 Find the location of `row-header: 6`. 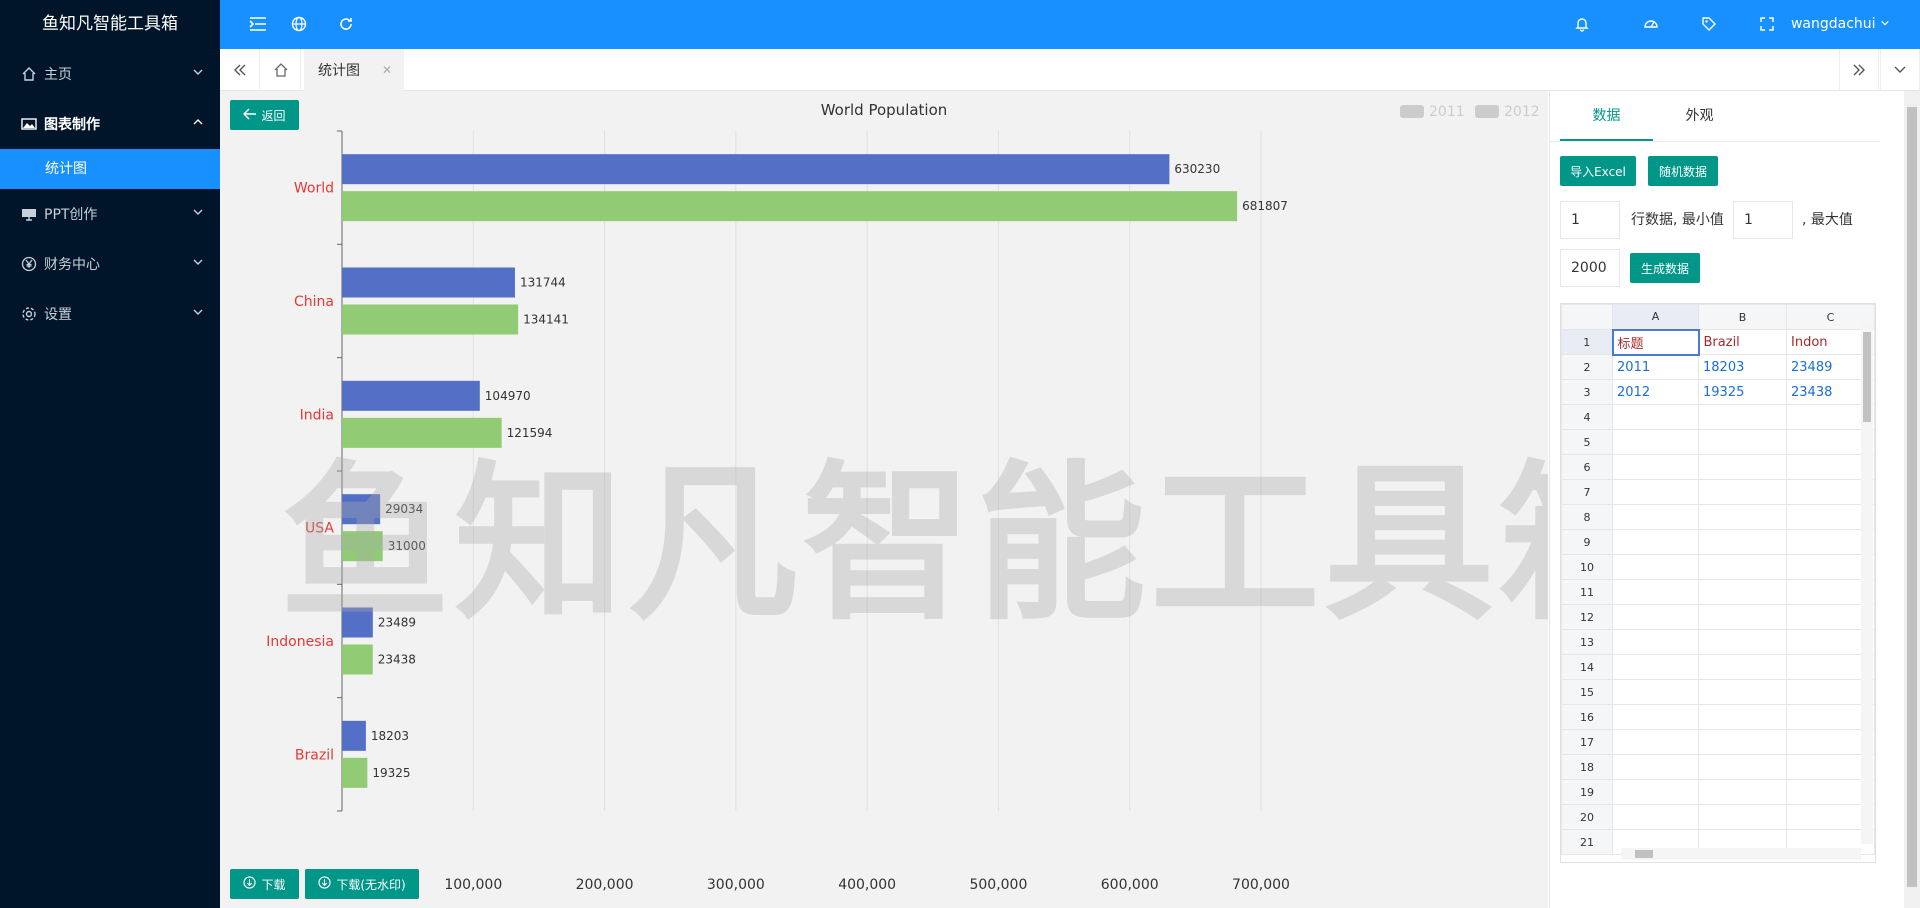

row-header: 6 is located at coordinates (1587, 467).